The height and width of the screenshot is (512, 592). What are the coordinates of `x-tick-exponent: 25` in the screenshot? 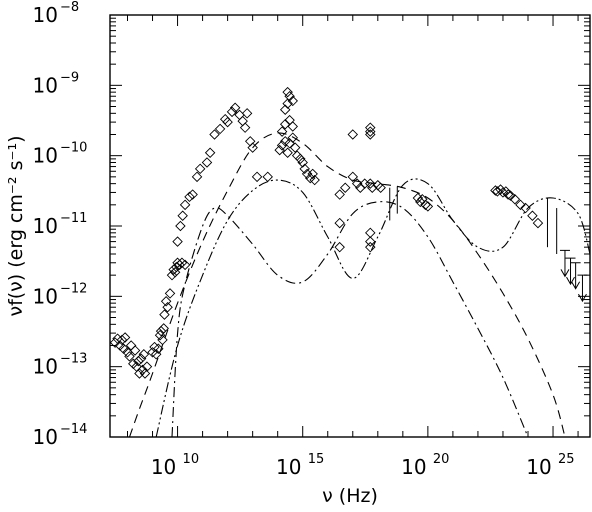 It's located at (566, 459).